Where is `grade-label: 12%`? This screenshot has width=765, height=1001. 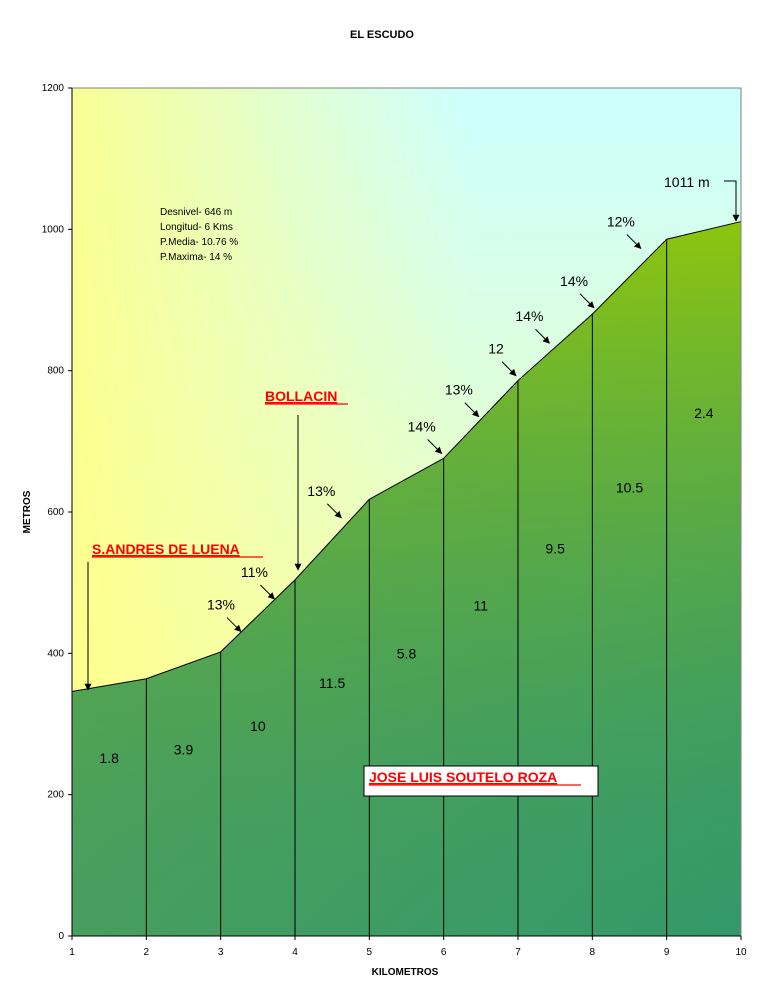
grade-label: 12% is located at coordinates (621, 222).